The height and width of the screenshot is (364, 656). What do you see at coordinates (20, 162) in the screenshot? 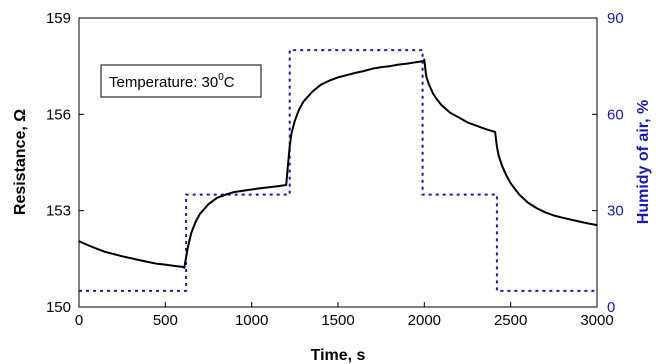
I see `left-y-axis-title: Resistance, Ω` at bounding box center [20, 162].